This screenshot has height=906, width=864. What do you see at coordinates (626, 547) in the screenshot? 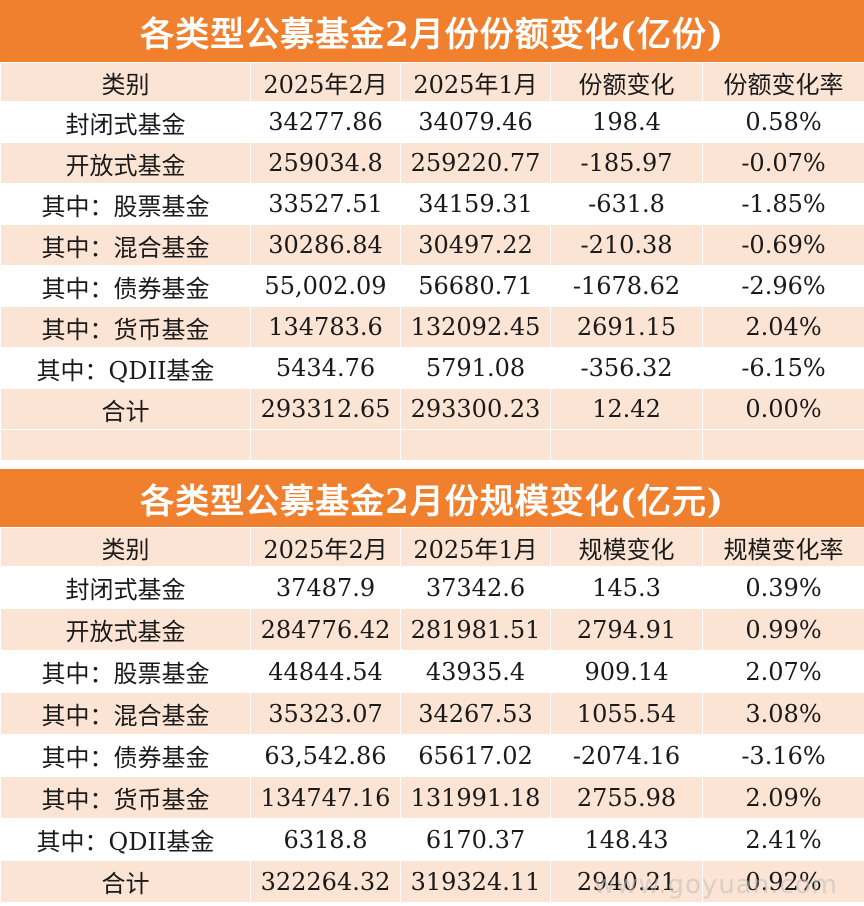
I see `header-cell: 规模变化` at bounding box center [626, 547].